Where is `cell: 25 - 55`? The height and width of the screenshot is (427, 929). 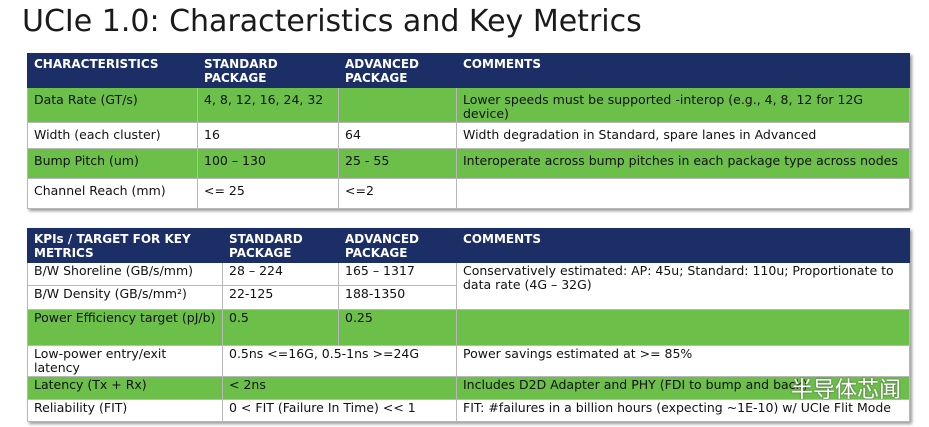
cell: 25 - 55 is located at coordinates (397, 163).